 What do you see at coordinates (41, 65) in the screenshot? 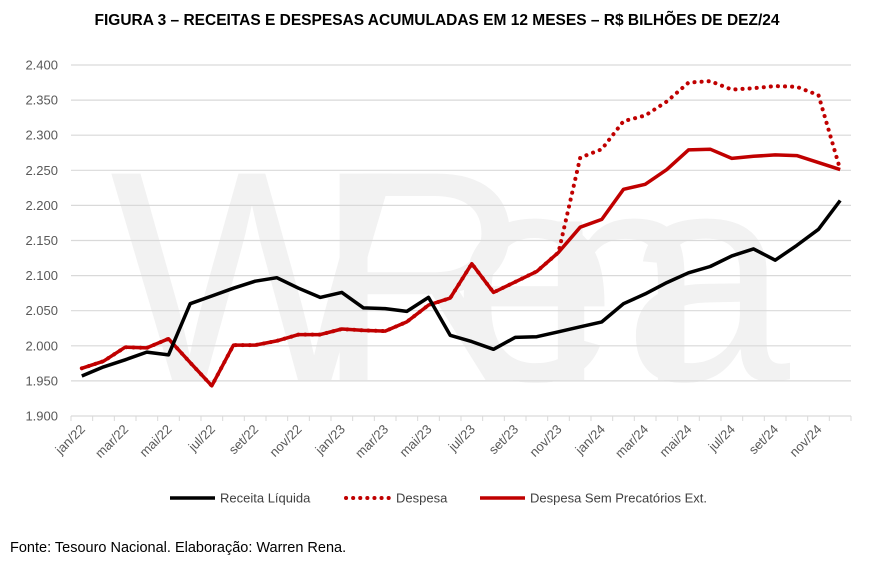
I see `y-tick-label: 2.400` at bounding box center [41, 65].